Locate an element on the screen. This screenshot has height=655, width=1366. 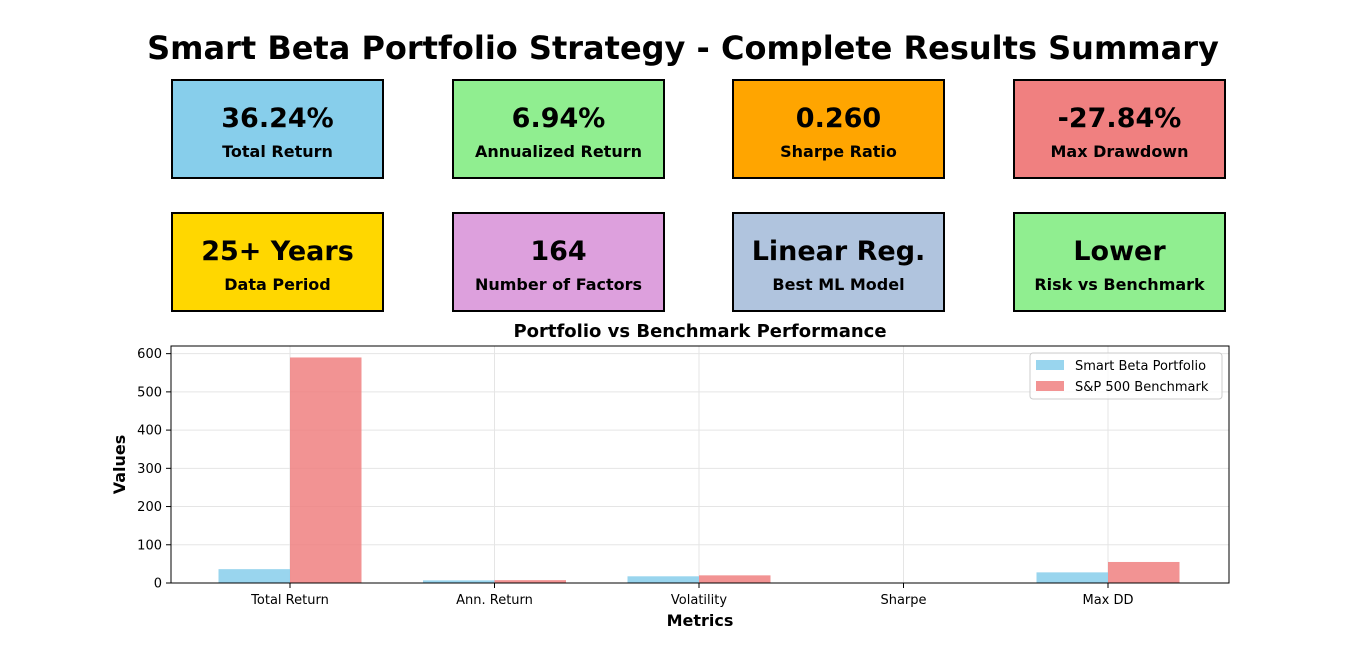
metric-value: 6.94% is located at coordinates (558, 118).